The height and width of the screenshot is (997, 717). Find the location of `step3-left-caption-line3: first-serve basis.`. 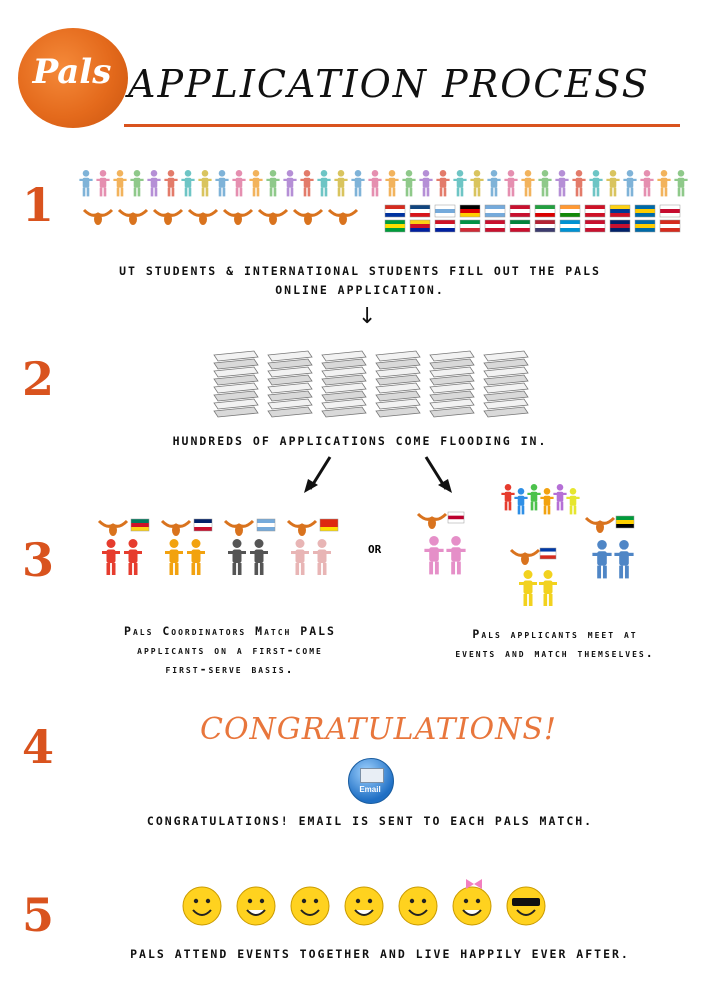

step3-left-caption-line3: first-serve basis. is located at coordinates (230, 669).